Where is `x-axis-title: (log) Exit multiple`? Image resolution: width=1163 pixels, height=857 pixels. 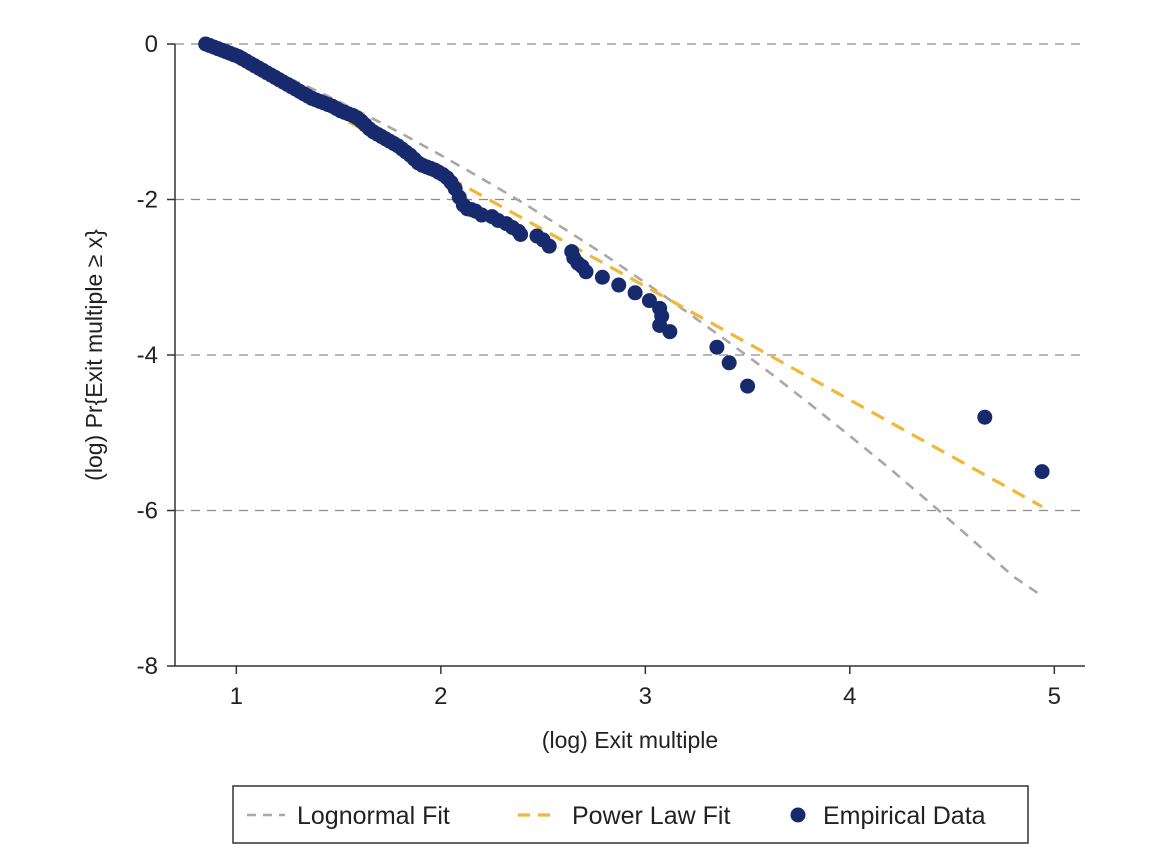
x-axis-title: (log) Exit multiple is located at coordinates (630, 740).